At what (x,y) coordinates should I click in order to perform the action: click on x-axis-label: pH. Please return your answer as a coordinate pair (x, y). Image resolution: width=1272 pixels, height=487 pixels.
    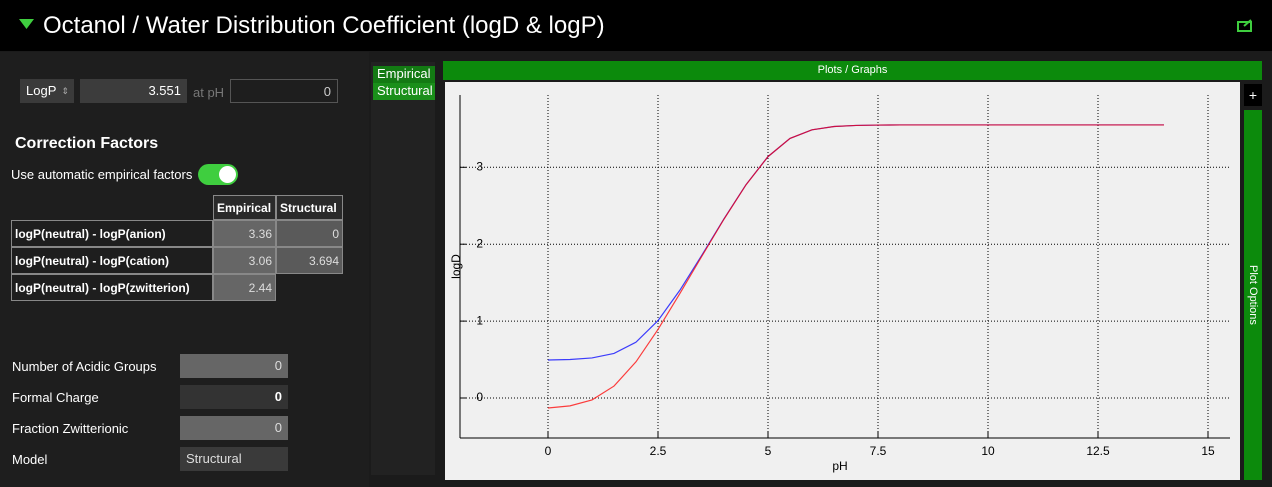
    Looking at the image, I should click on (839, 466).